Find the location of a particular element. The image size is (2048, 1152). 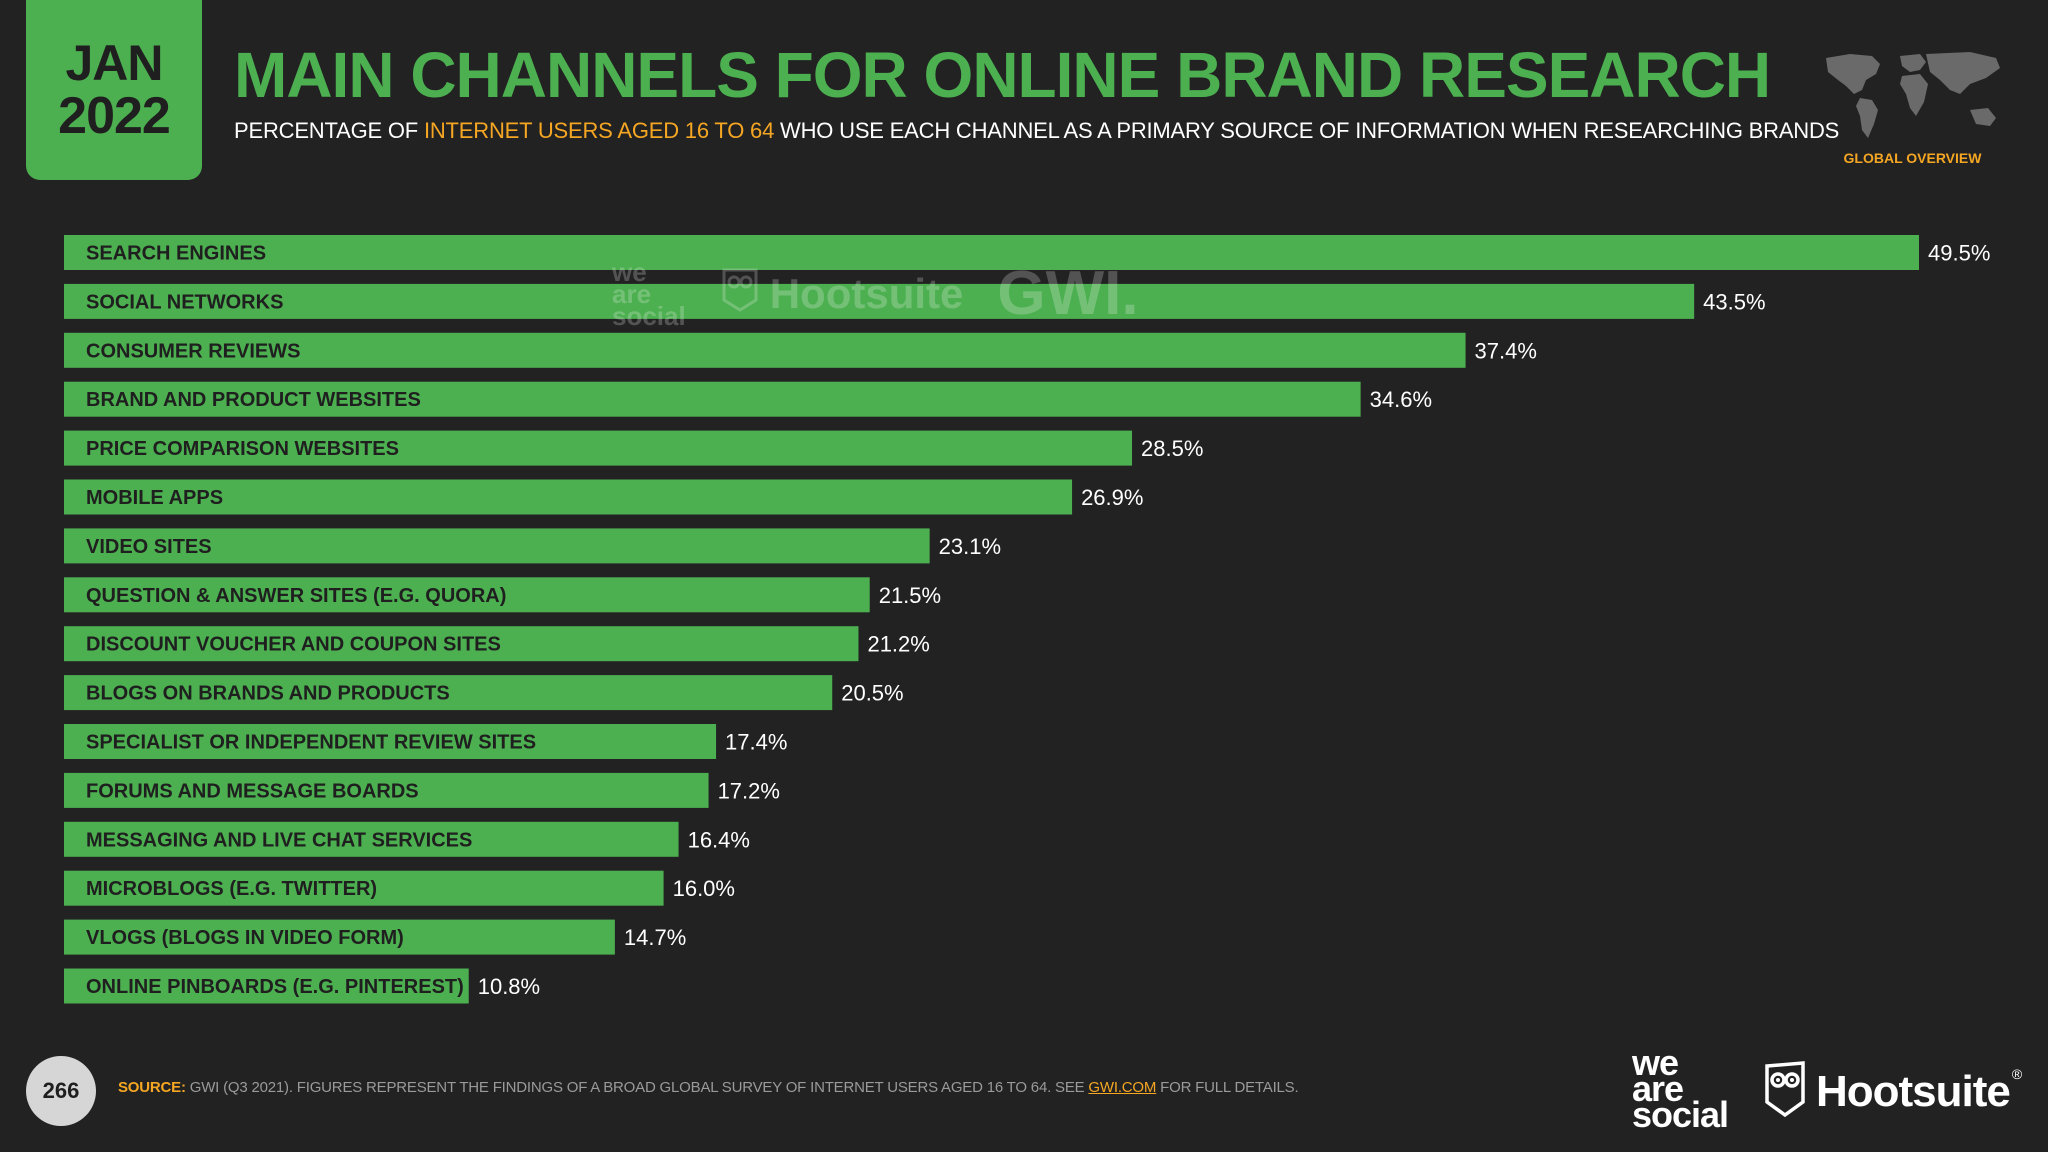

bar-value-label: 10.8% is located at coordinates (509, 986).